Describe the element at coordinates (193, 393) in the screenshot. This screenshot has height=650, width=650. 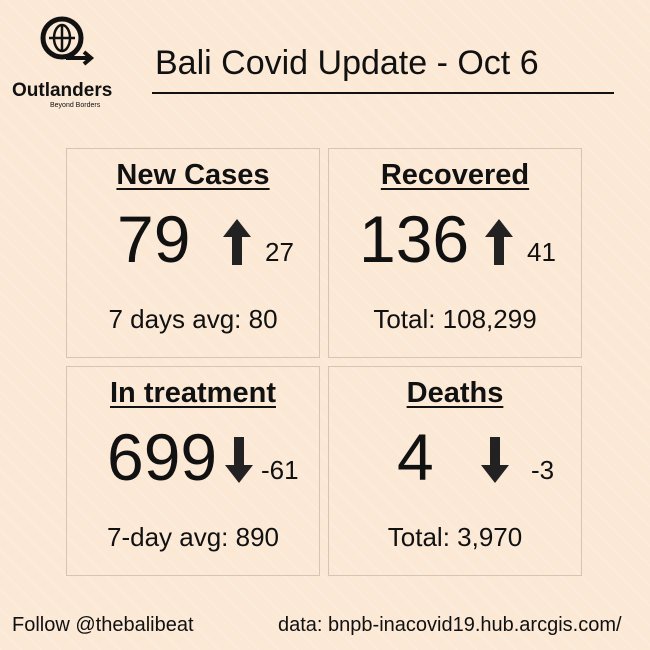
I see `card-title: In treatment` at that location.